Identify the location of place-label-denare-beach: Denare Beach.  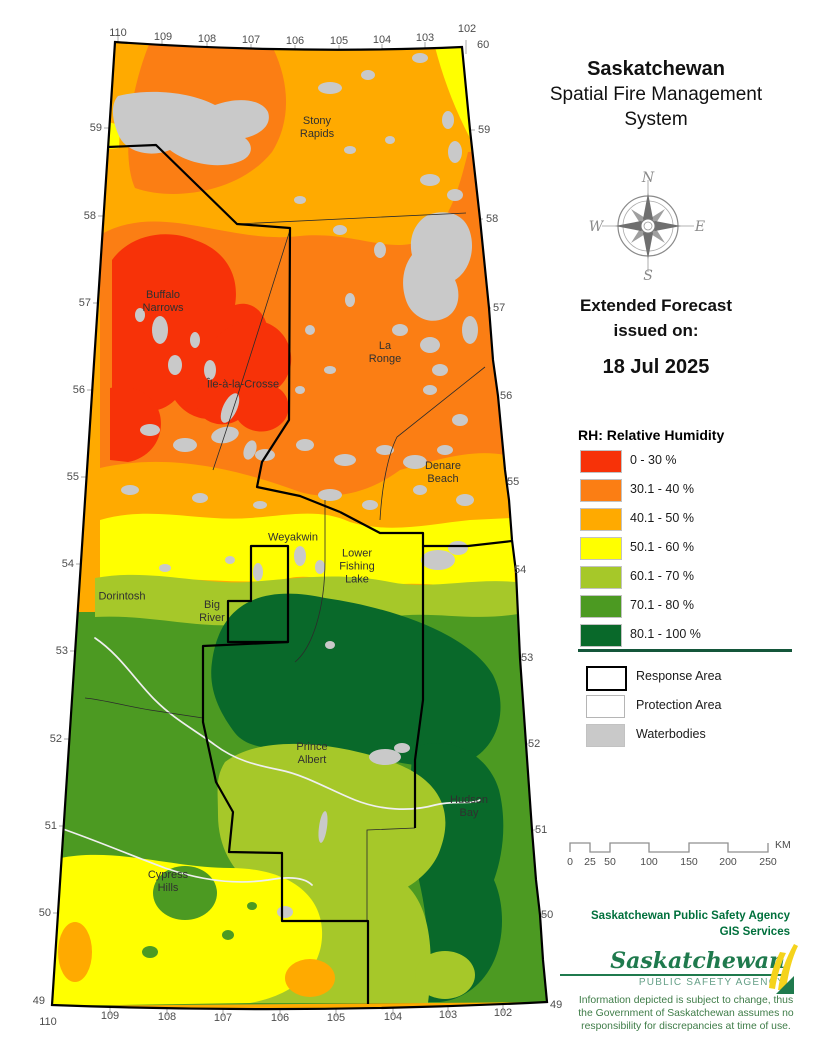
(443, 472).